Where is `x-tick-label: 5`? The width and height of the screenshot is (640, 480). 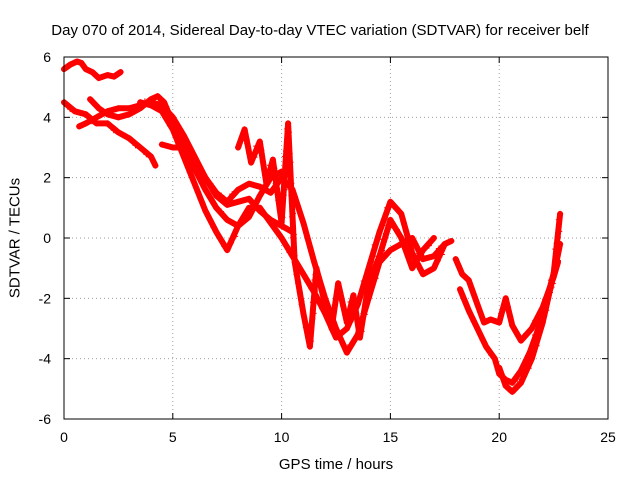
x-tick-label: 5 is located at coordinates (173, 437).